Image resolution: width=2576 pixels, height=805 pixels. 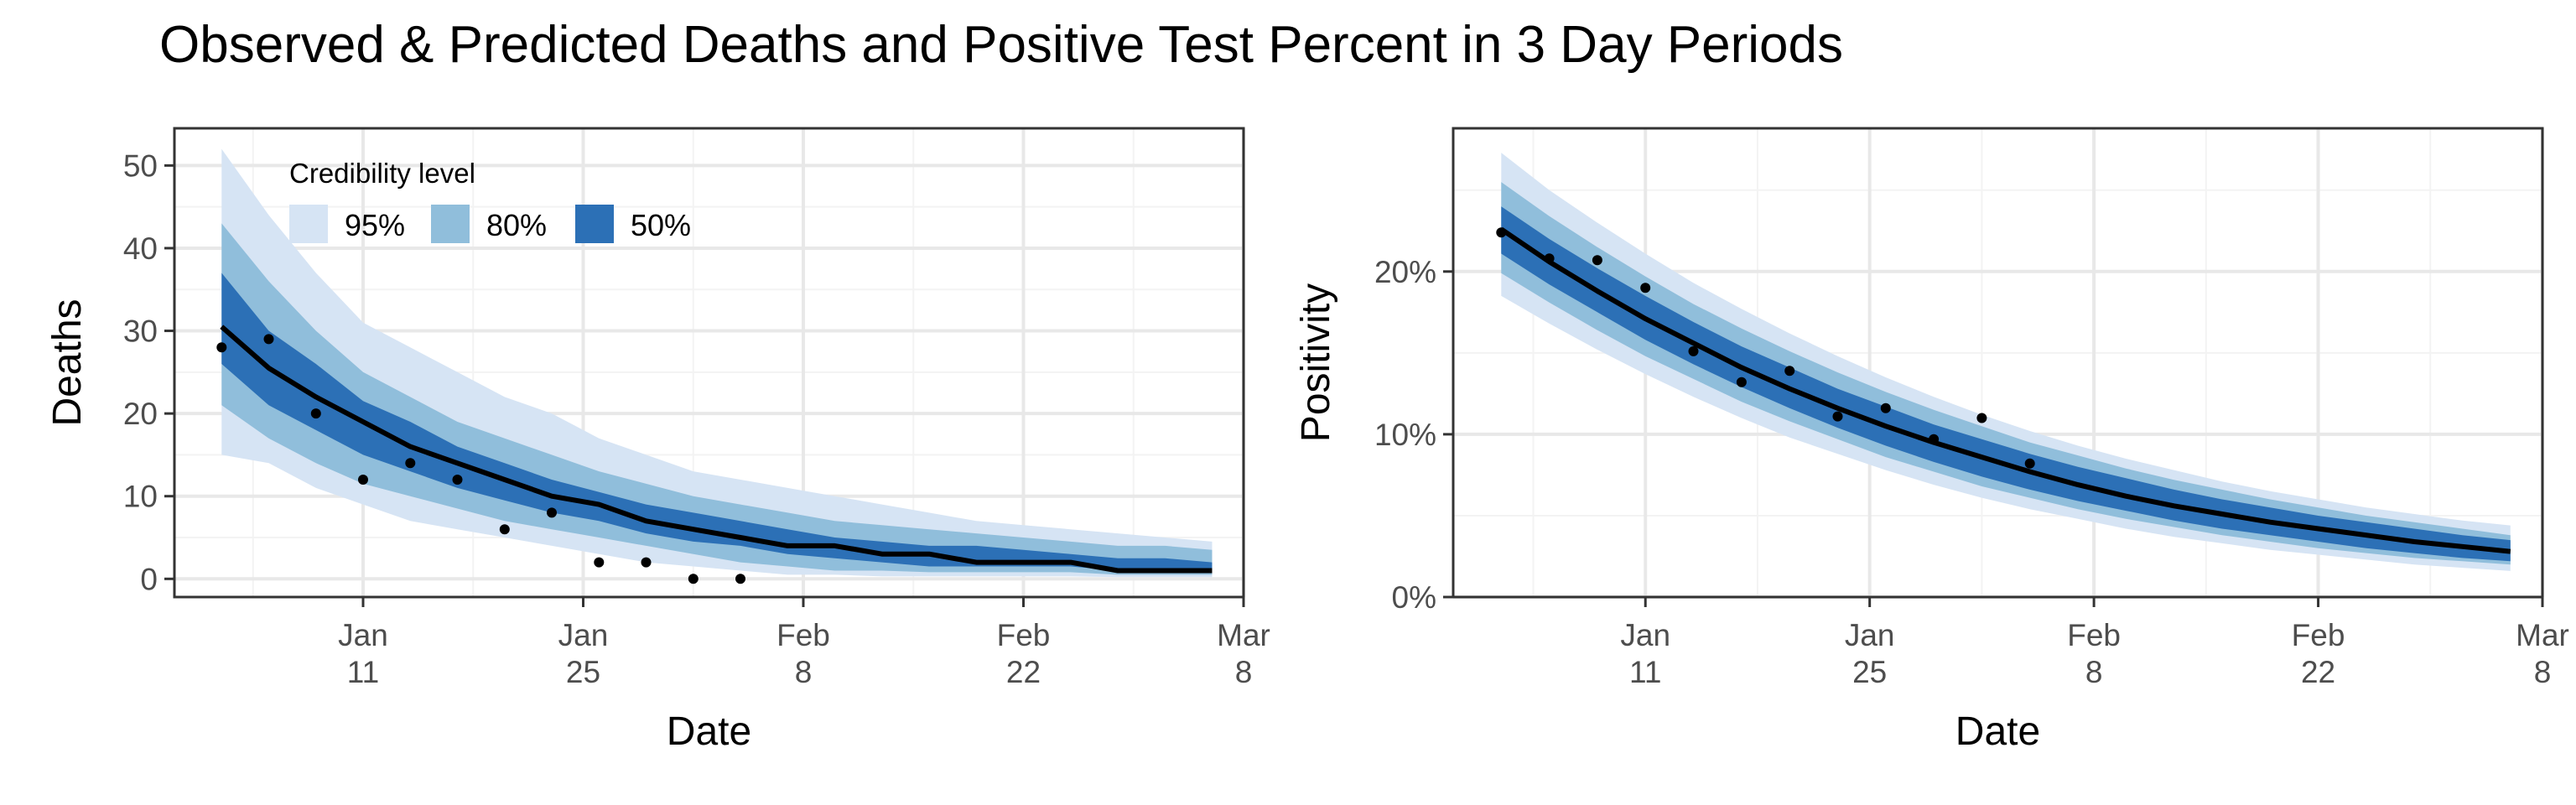 I want to click on legend: Credibility level 95% 80% 50%, so click(x=490, y=200).